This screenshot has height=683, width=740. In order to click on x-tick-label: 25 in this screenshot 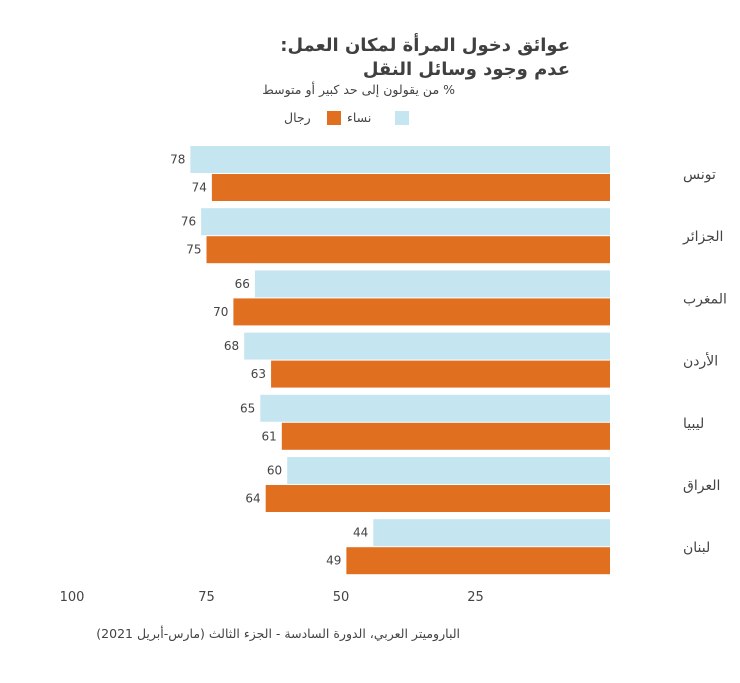, I will do `click(475, 597)`.